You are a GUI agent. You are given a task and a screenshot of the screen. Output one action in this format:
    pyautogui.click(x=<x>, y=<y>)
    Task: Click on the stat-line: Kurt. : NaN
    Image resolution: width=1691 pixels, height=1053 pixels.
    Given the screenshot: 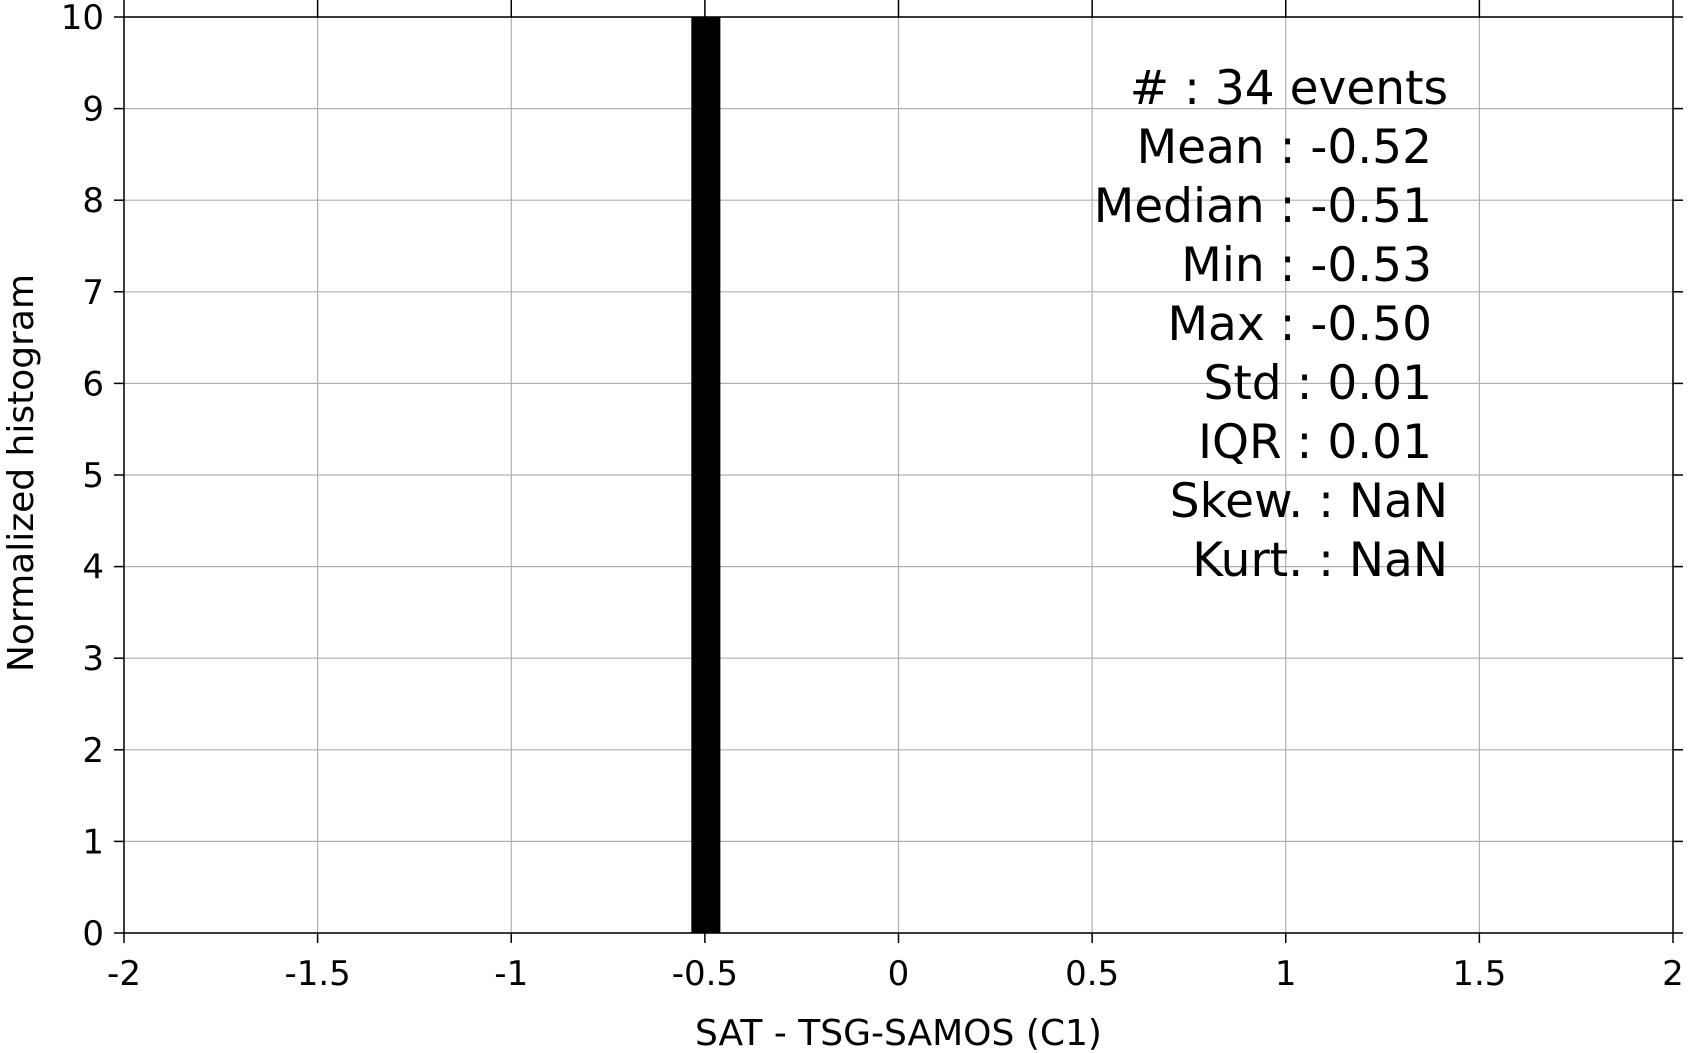 What is the action you would take?
    pyautogui.click(x=1320, y=560)
    